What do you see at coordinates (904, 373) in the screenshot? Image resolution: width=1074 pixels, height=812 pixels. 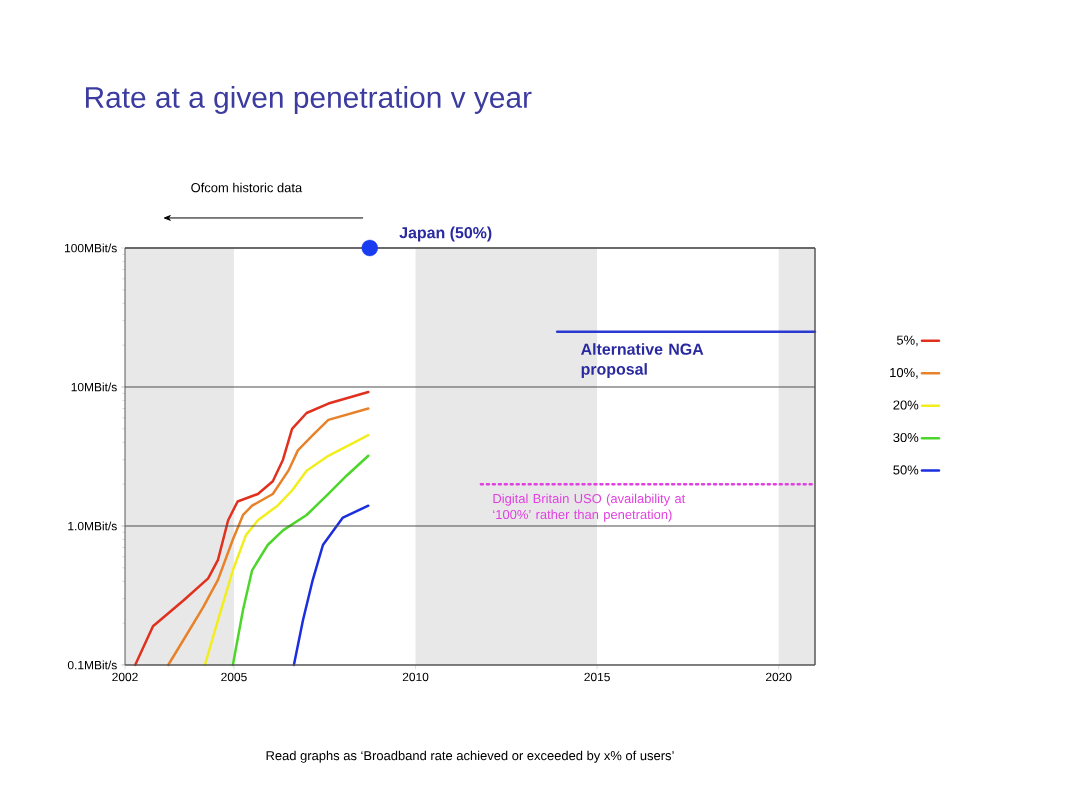 I see `legend-label: 10%,` at bounding box center [904, 373].